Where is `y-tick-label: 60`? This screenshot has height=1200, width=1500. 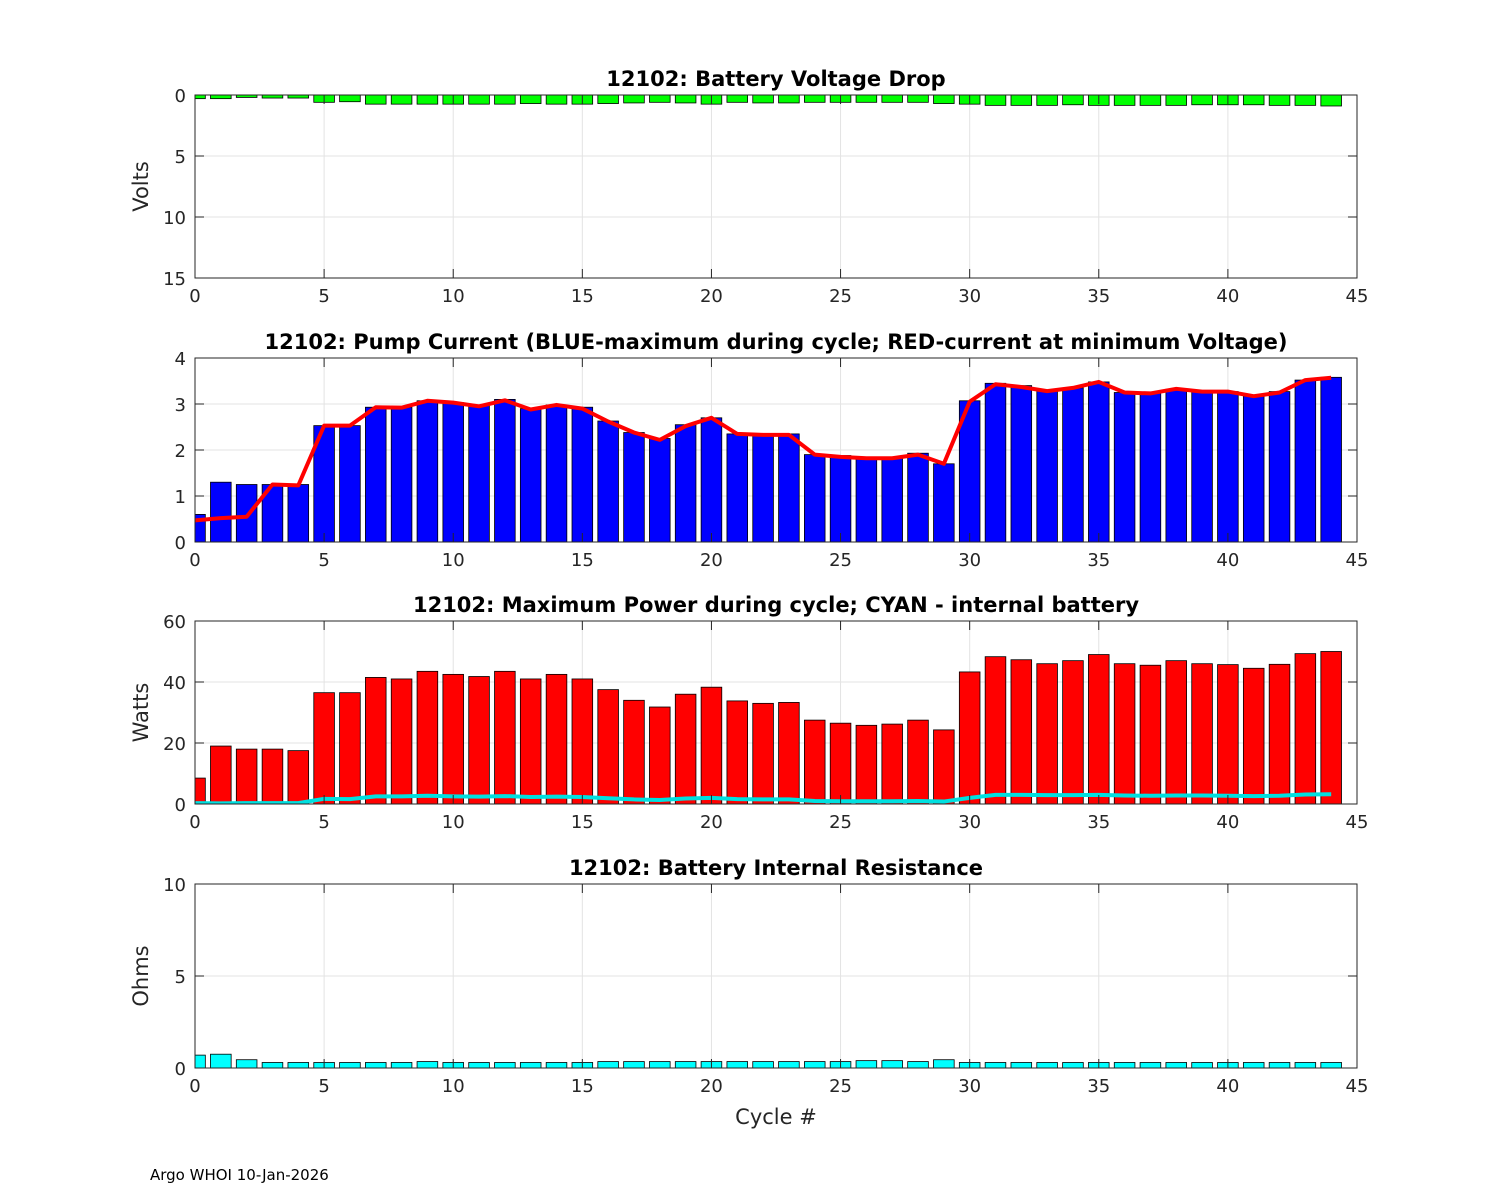 y-tick-label: 60 is located at coordinates (174, 622).